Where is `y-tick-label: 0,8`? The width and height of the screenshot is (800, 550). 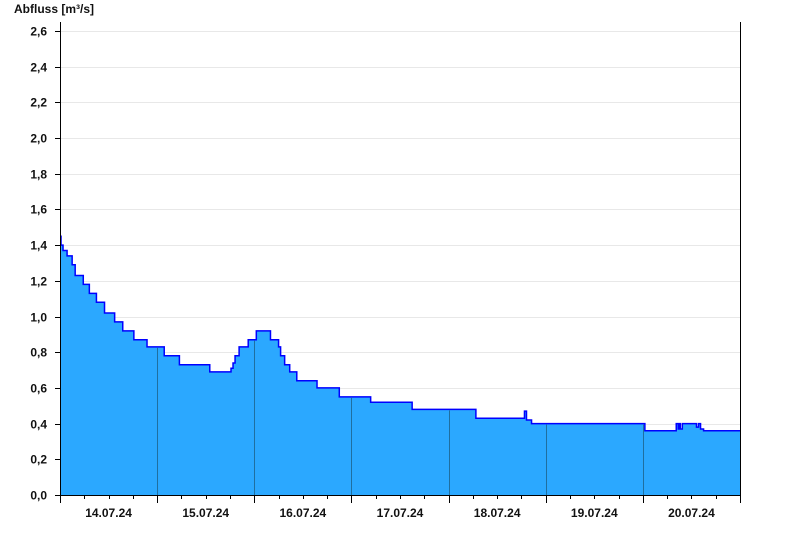
y-tick-label: 0,8 is located at coordinates (38, 353).